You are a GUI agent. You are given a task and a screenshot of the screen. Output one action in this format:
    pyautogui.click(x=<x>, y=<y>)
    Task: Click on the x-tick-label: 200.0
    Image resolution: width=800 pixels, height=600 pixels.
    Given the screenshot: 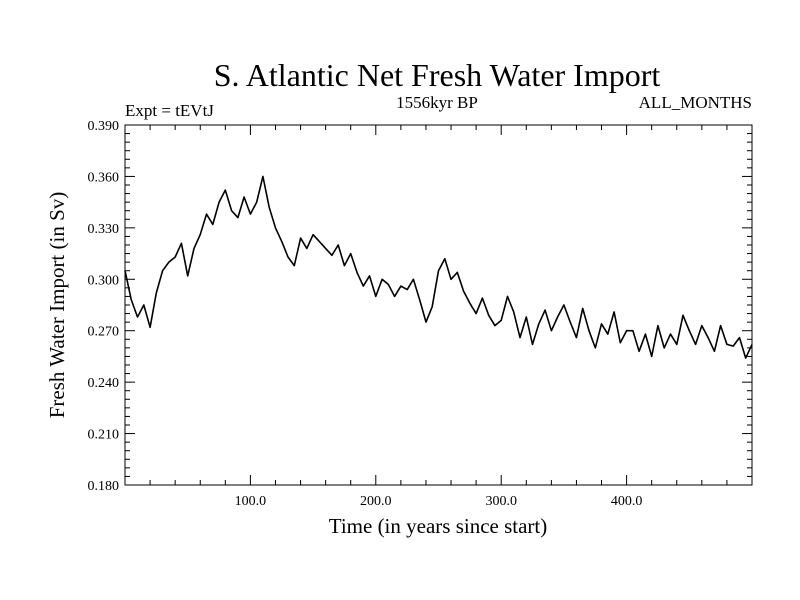 What is the action you would take?
    pyautogui.click(x=376, y=501)
    